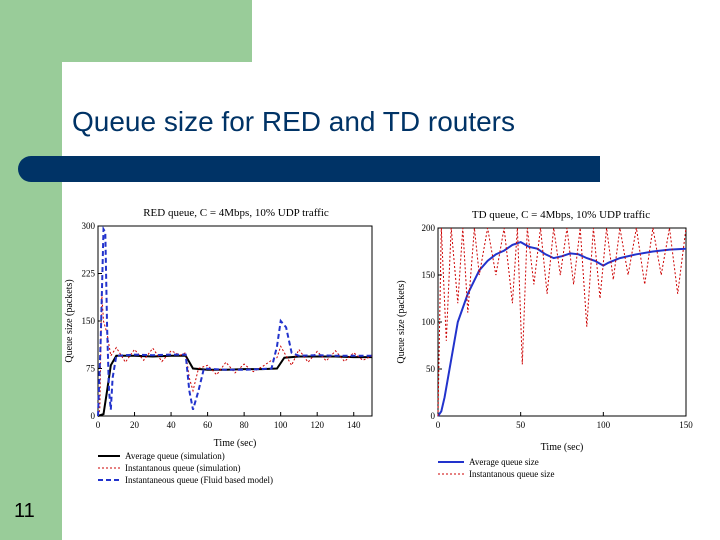 This screenshot has width=720, height=540. What do you see at coordinates (309, 169) in the screenshot?
I see `title-underline-bar` at bounding box center [309, 169].